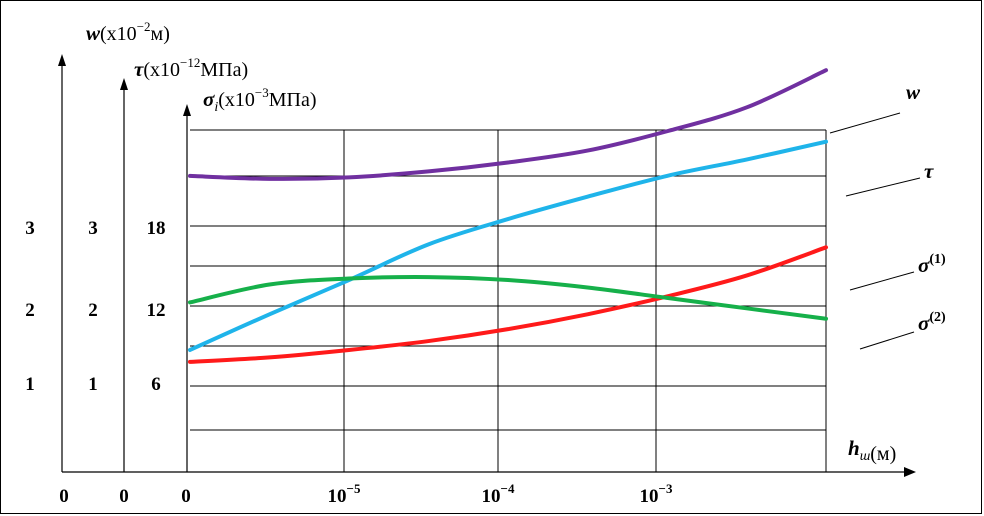 This screenshot has height=516, width=984. I want to click on y-tick-w: 3, so click(30, 228).